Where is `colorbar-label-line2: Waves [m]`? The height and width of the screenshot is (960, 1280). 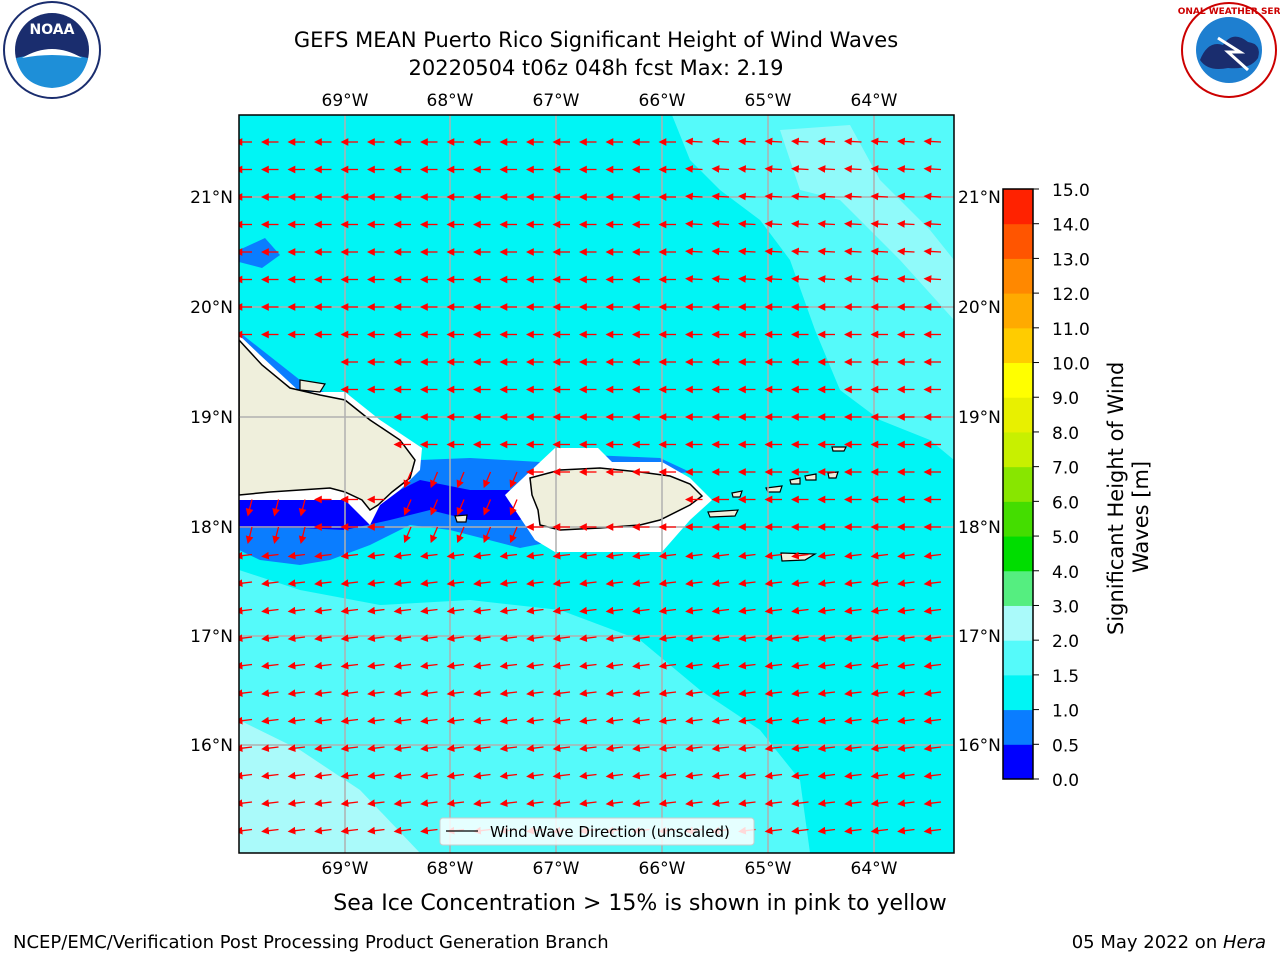
colorbar-label-line2: Waves [m] is located at coordinates (1141, 517).